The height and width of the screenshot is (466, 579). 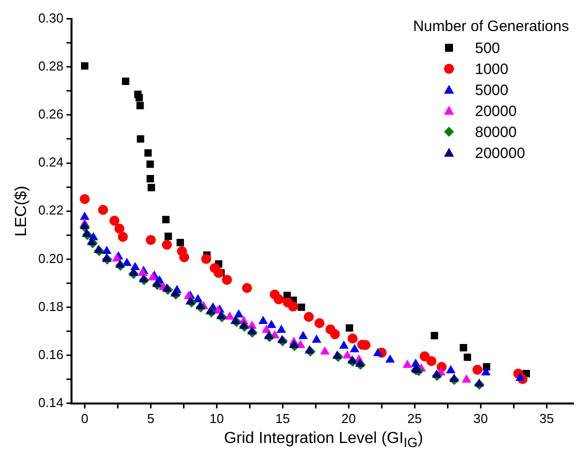 What do you see at coordinates (51, 402) in the screenshot?
I see `y-tick-label: 0.14` at bounding box center [51, 402].